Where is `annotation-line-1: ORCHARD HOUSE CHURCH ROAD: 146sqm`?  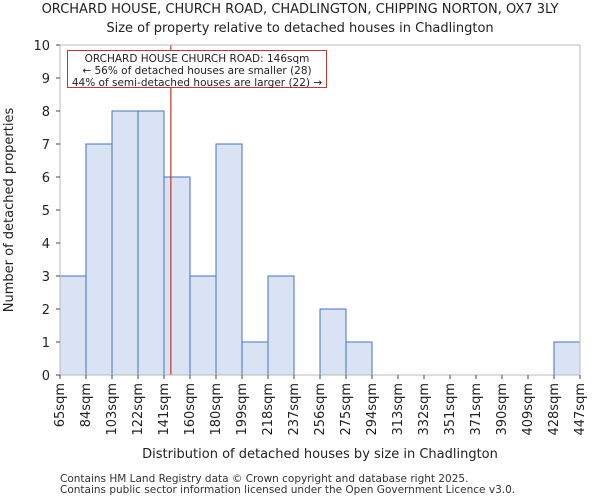 annotation-line-1: ORCHARD HOUSE CHURCH ROAD: 146sqm is located at coordinates (197, 59).